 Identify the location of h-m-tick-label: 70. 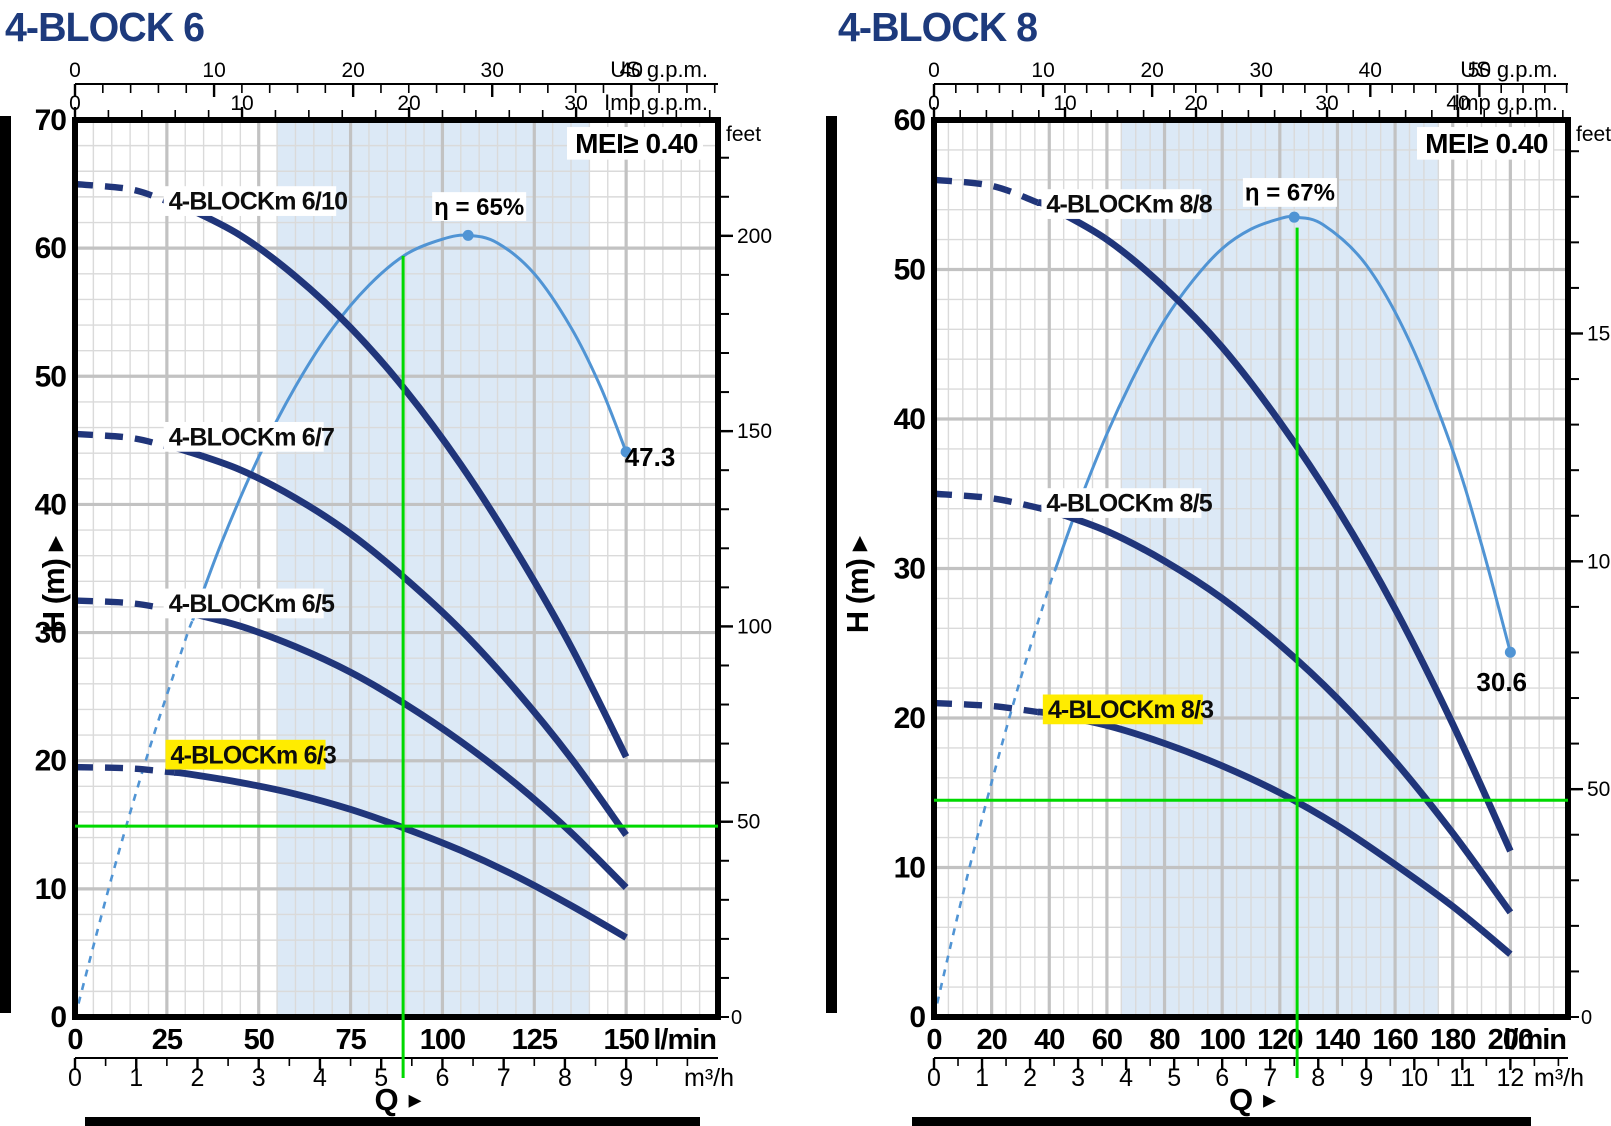
(51, 120).